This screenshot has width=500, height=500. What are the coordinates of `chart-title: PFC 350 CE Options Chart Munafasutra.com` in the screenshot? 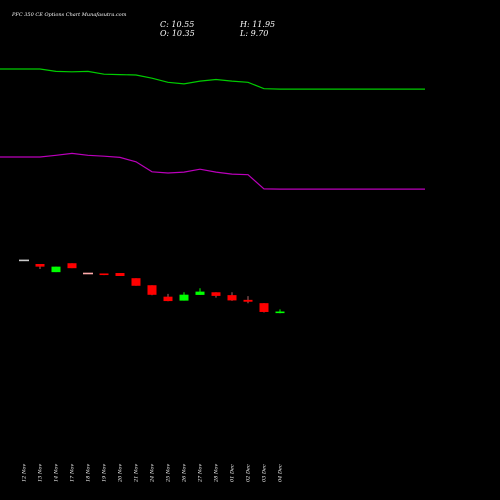 It's located at (69, 15).